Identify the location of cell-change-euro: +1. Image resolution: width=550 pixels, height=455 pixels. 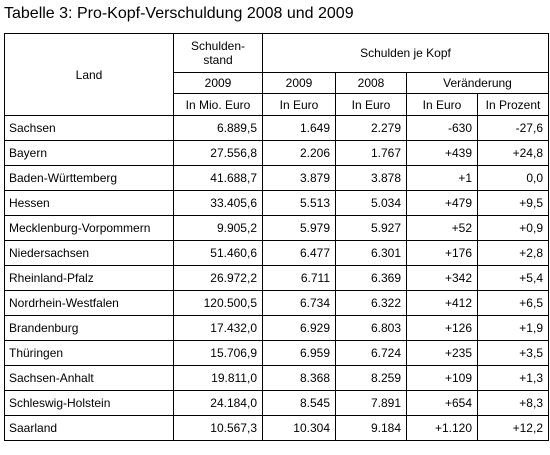
(442, 178).